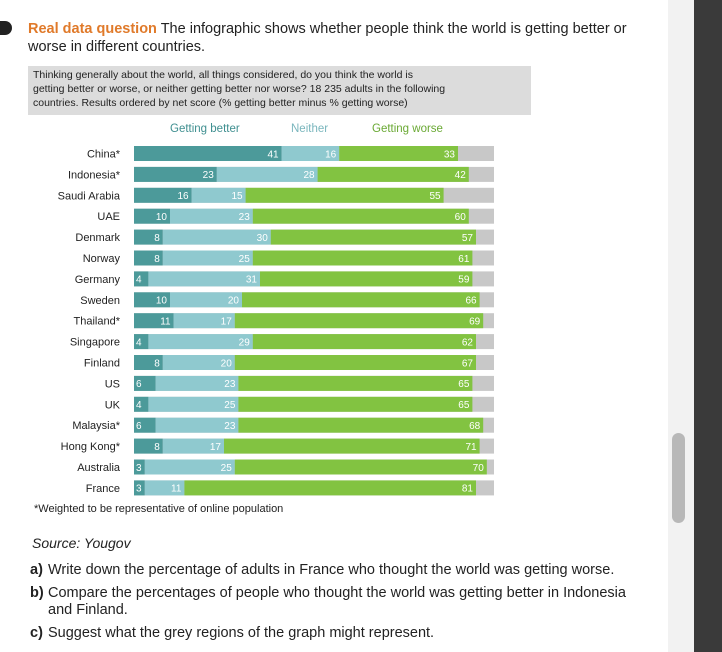 This screenshot has height=652, width=722. Describe the element at coordinates (678, 478) in the screenshot. I see `scrollbar-thumb` at that location.